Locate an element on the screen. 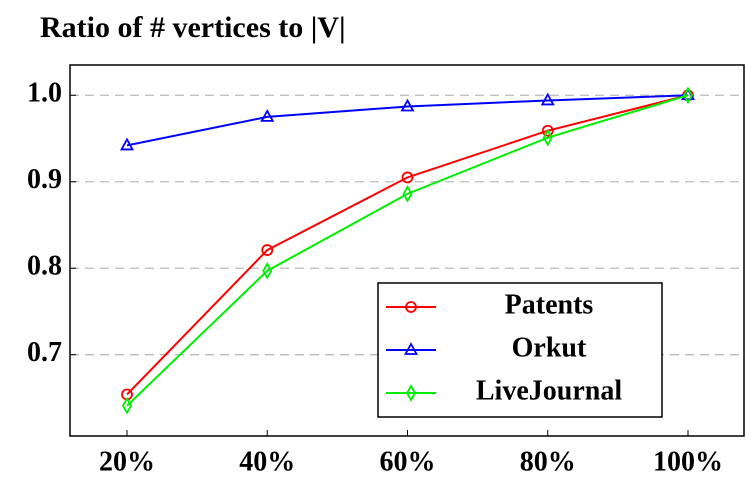  y-tick-label: 1.0 is located at coordinates (44, 93).